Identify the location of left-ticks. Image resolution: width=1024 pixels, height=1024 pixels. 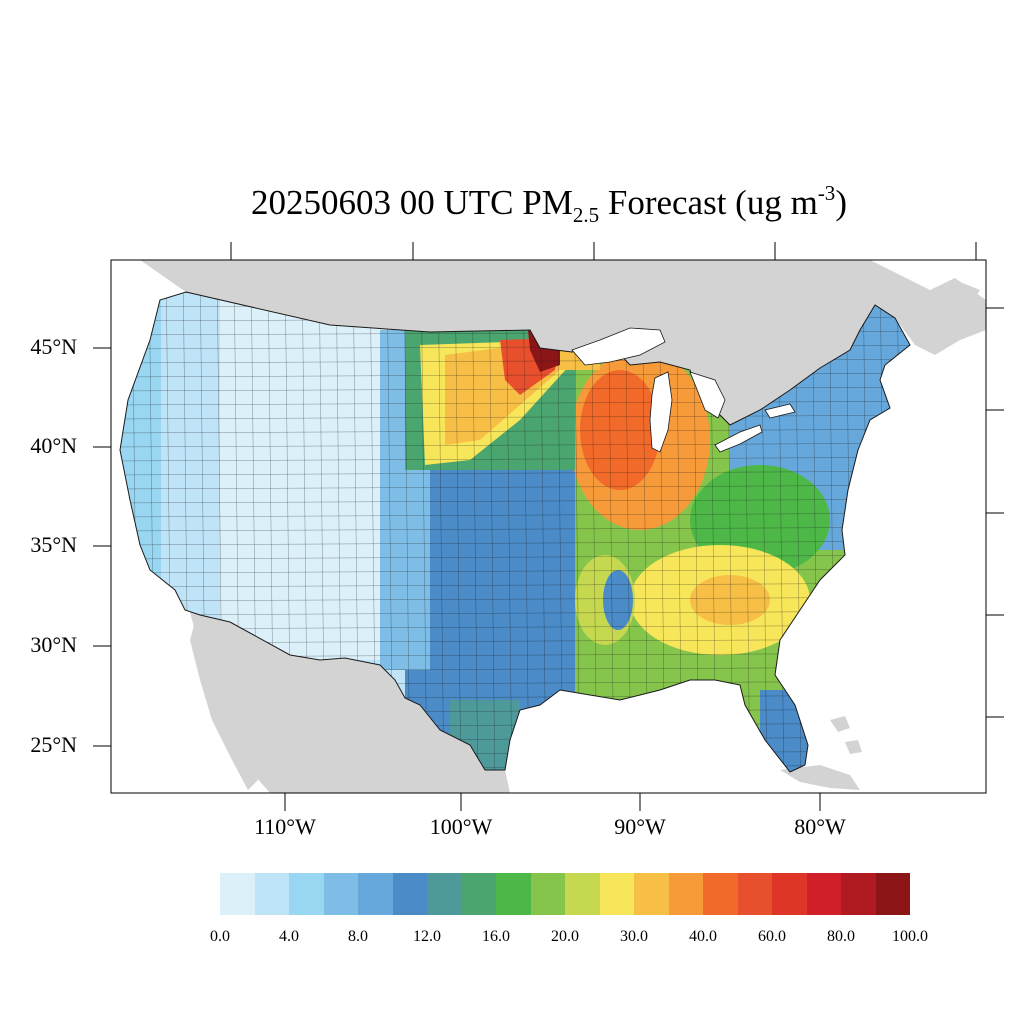
(102, 547).